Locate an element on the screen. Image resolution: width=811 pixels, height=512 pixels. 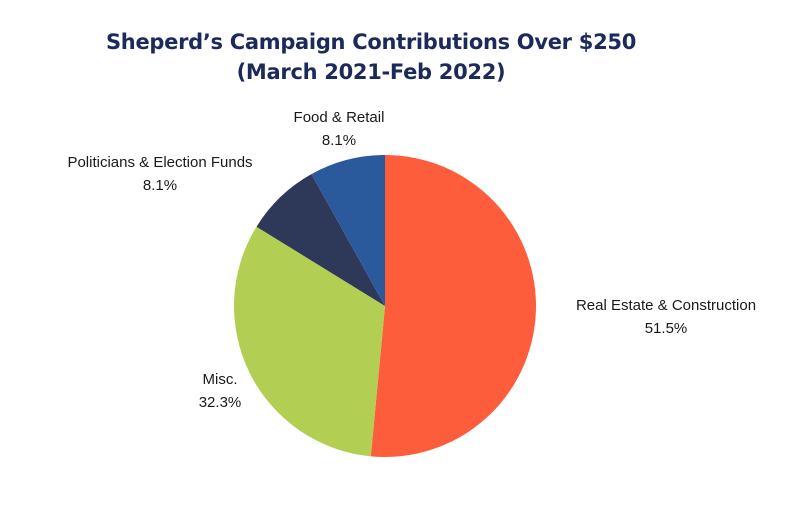
slice-label: Food & Retail is located at coordinates (339, 117).